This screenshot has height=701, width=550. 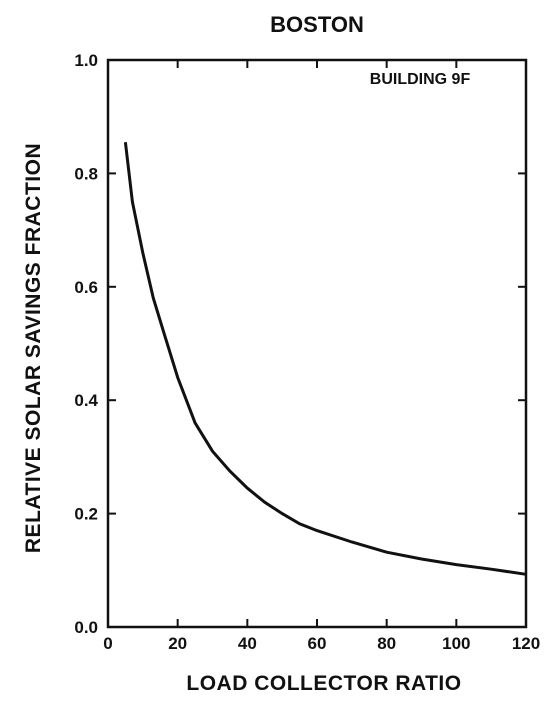 What do you see at coordinates (386, 643) in the screenshot?
I see `x-tick-label: 80` at bounding box center [386, 643].